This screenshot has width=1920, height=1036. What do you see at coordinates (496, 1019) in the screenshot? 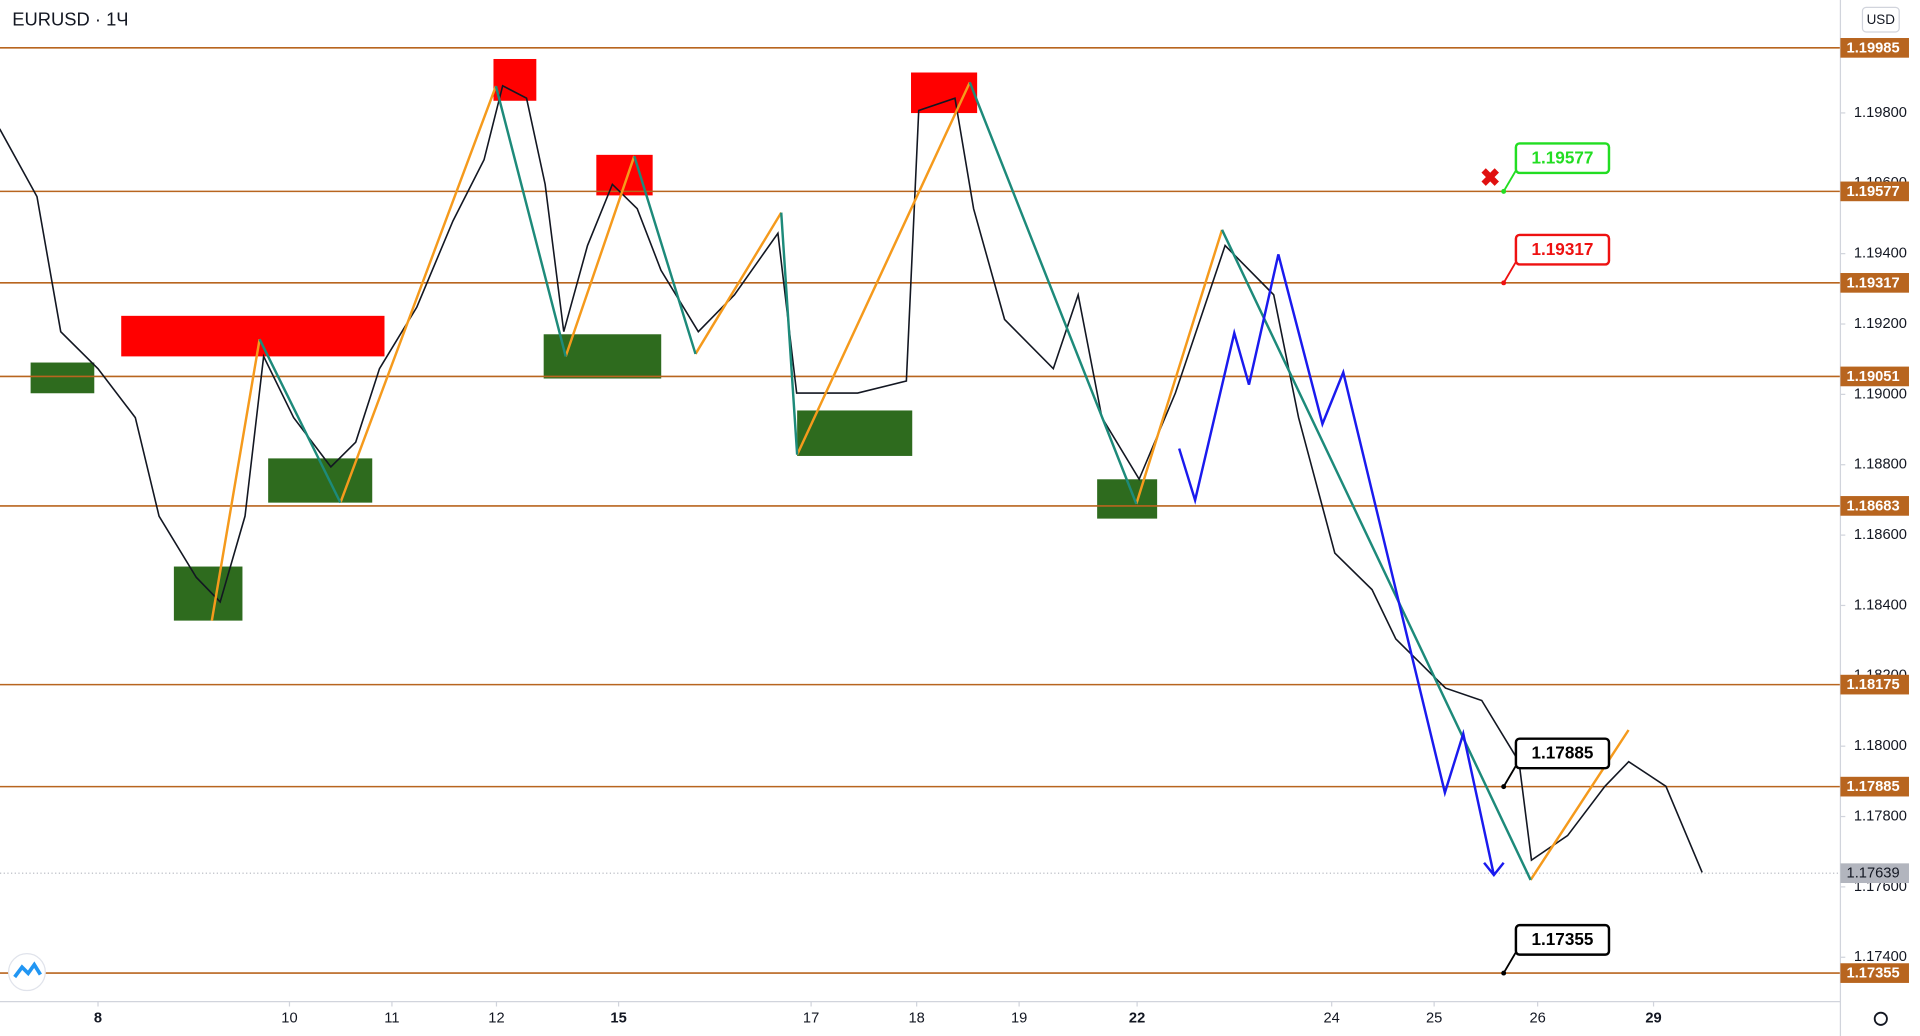
I see `x-tick-label: 12` at bounding box center [496, 1019].